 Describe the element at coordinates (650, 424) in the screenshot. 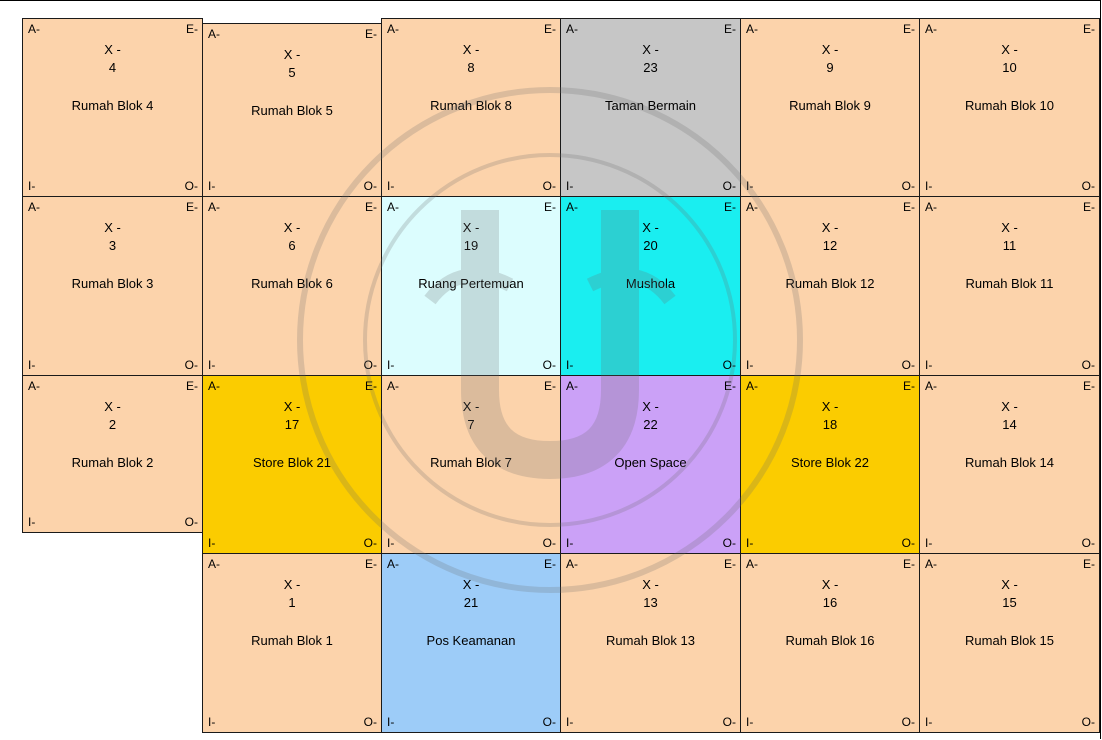

I see `block-number: 22` at that location.